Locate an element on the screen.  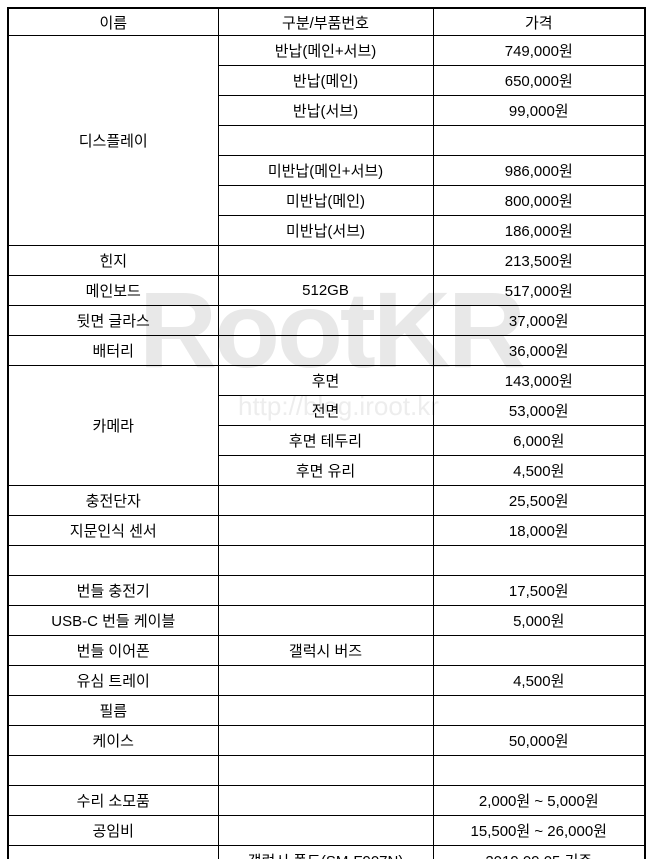
table-row: 유심 트레이 4,500원 is located at coordinates (326, 680).